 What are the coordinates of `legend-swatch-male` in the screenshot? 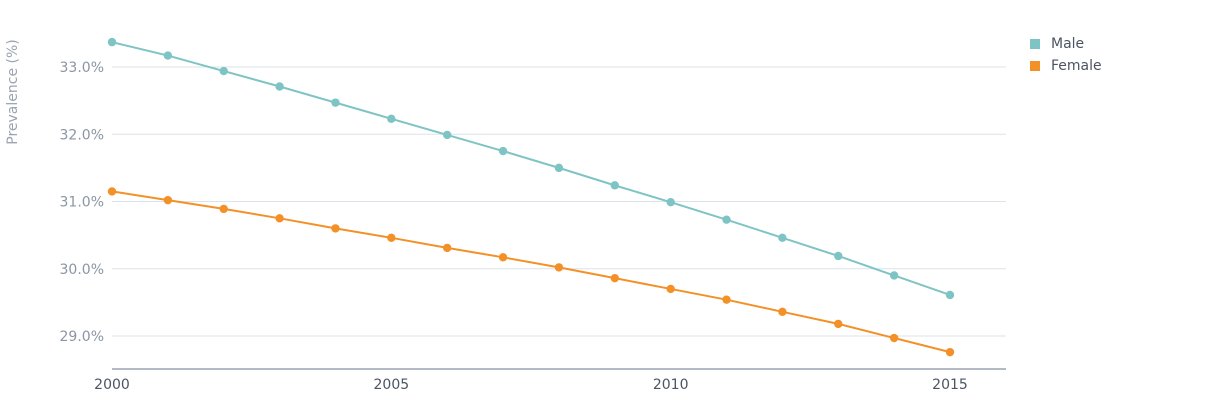 It's located at (1035, 44).